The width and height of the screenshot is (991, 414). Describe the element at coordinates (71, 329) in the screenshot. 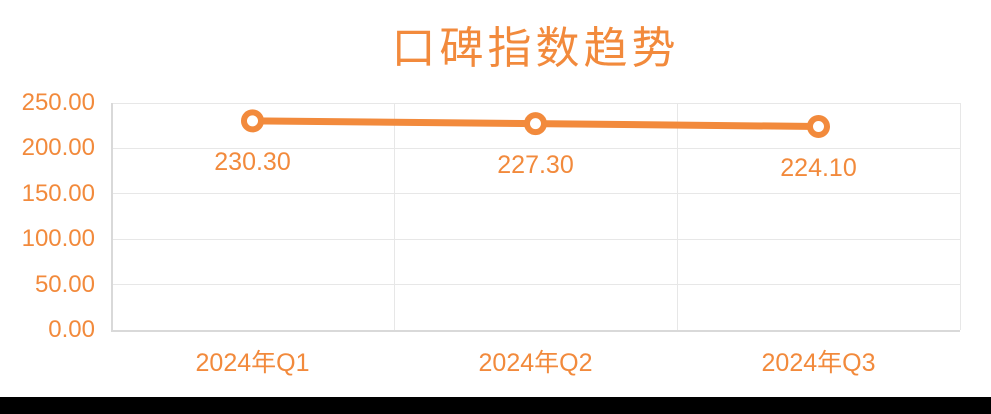

I see `y-axis-tick-label: 0.00` at that location.